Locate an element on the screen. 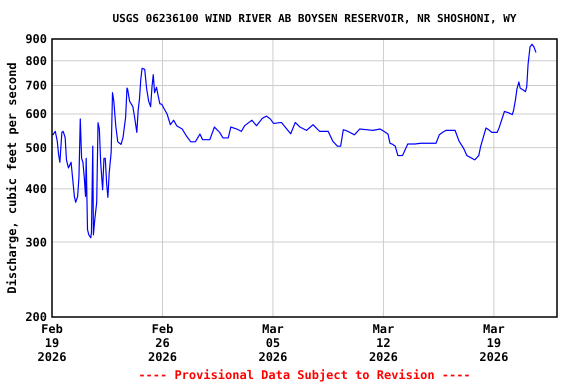  y-tick-label: 500 is located at coordinates (36, 147).